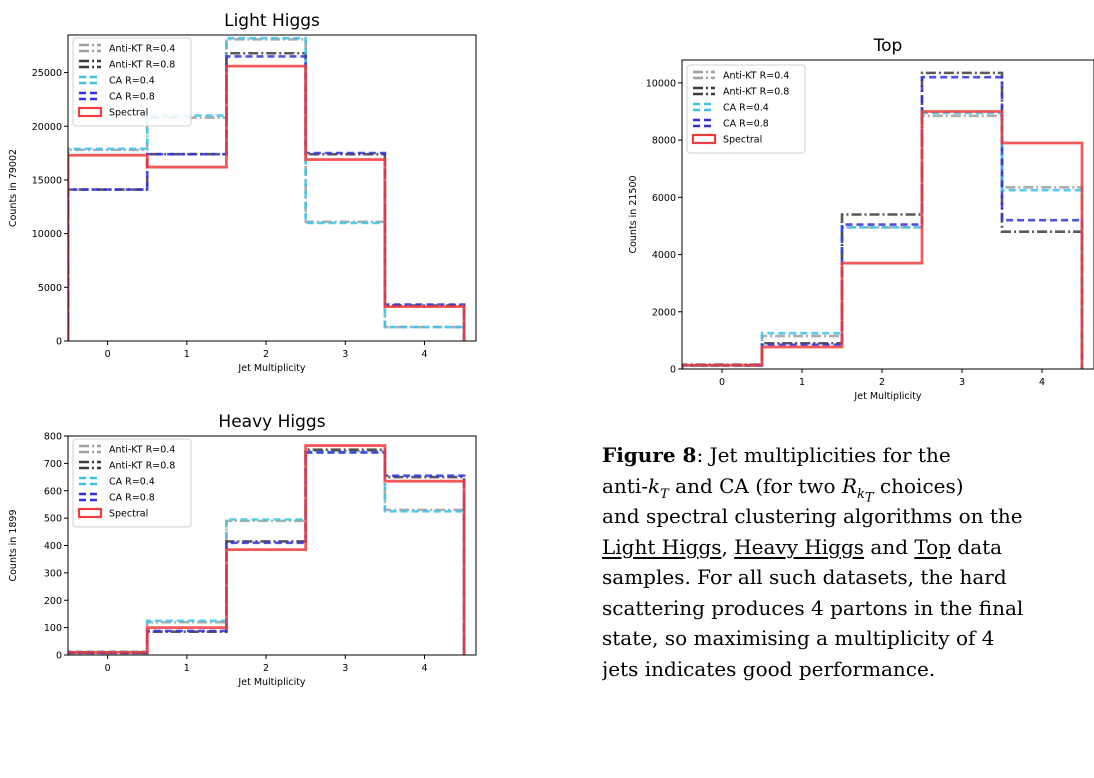 This screenshot has height=778, width=1094. What do you see at coordinates (918, 485) in the screenshot?
I see `caption-choices: choices)` at bounding box center [918, 485].